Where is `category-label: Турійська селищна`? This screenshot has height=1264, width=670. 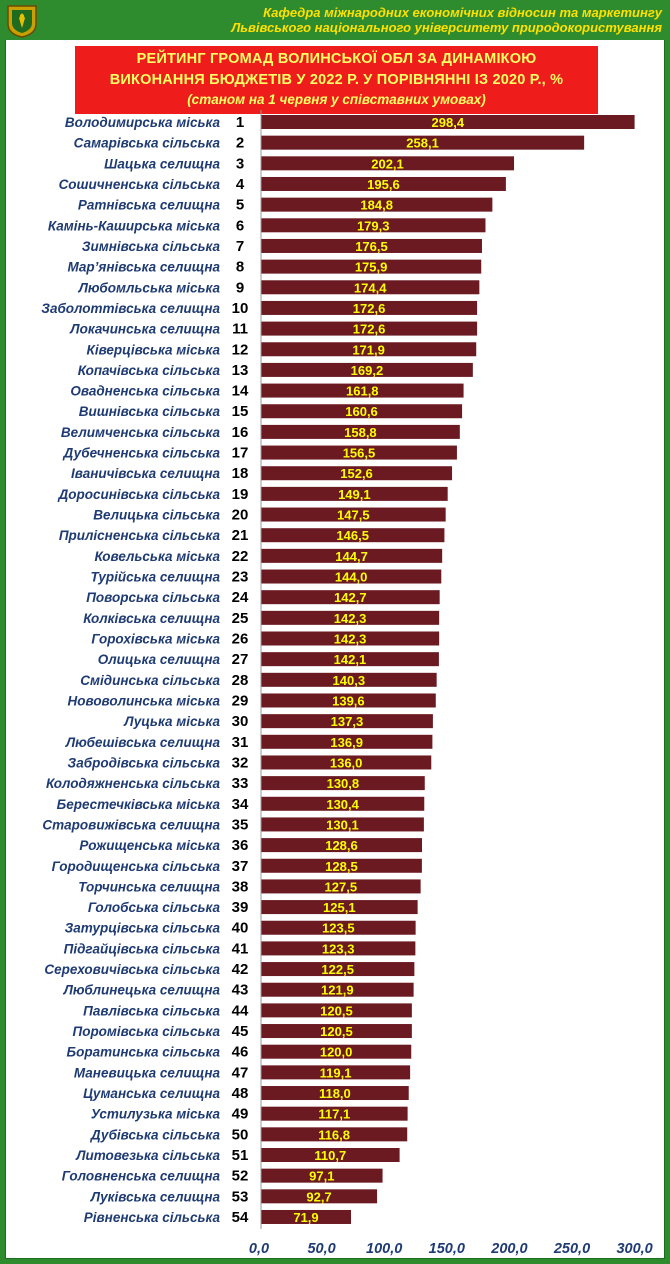
category-label: Турійська селищна is located at coordinates (155, 577).